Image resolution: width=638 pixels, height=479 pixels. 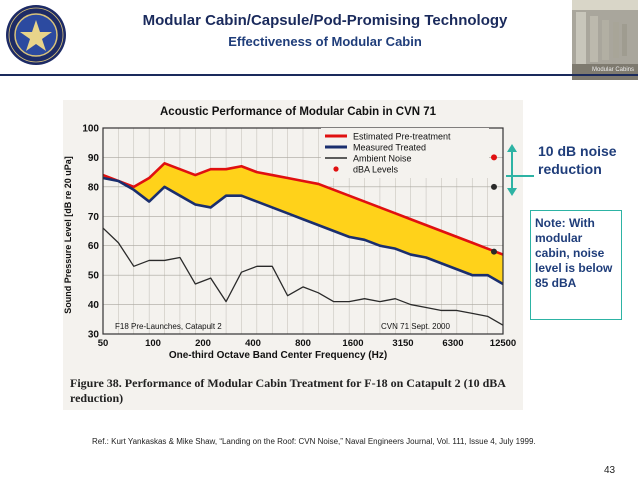 What do you see at coordinates (382, 159) in the screenshot?
I see `legend-label: Ambient Noise` at bounding box center [382, 159].